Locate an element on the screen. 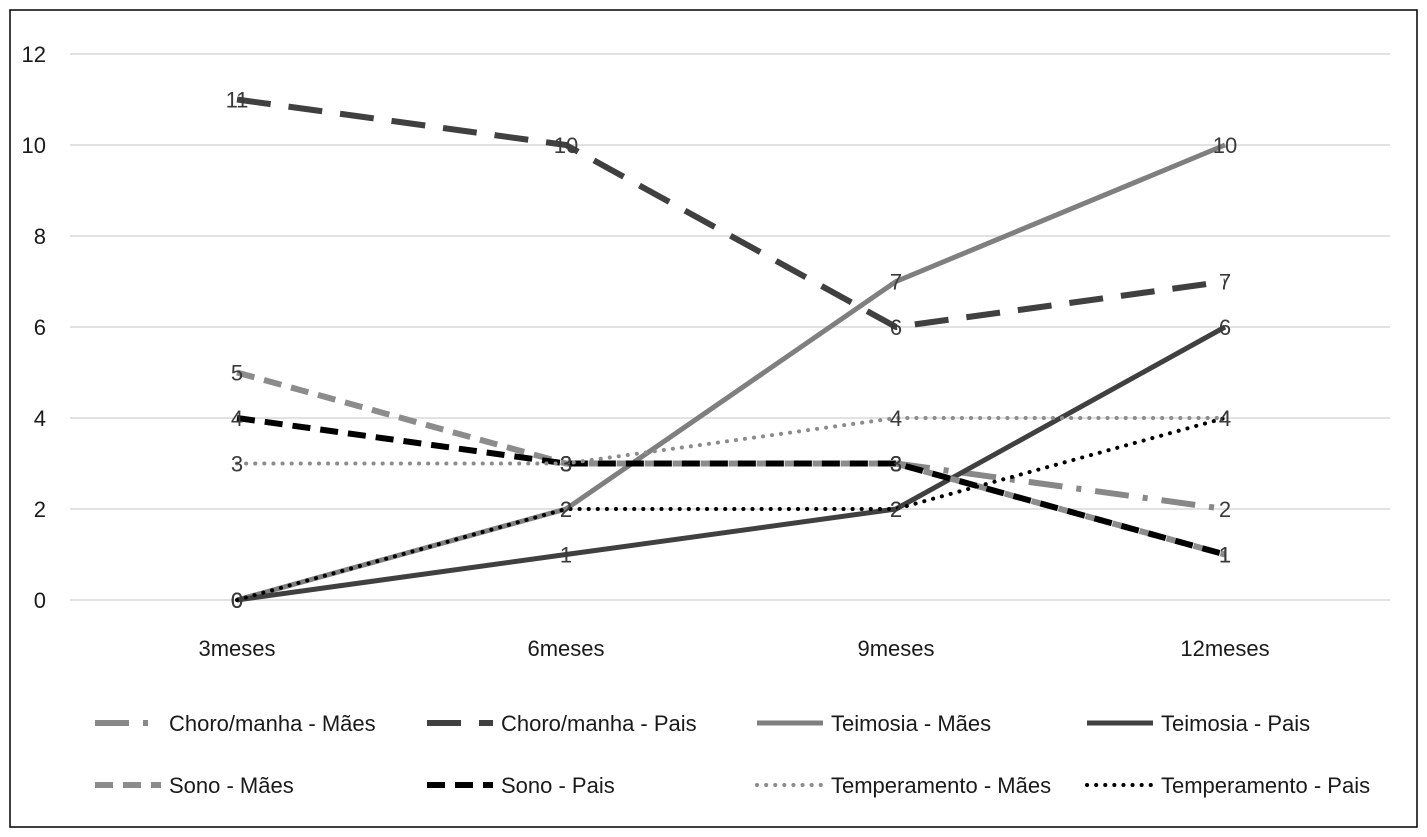 Image resolution: width=1427 pixels, height=837 pixels. data-label: 0 is located at coordinates (237, 600).